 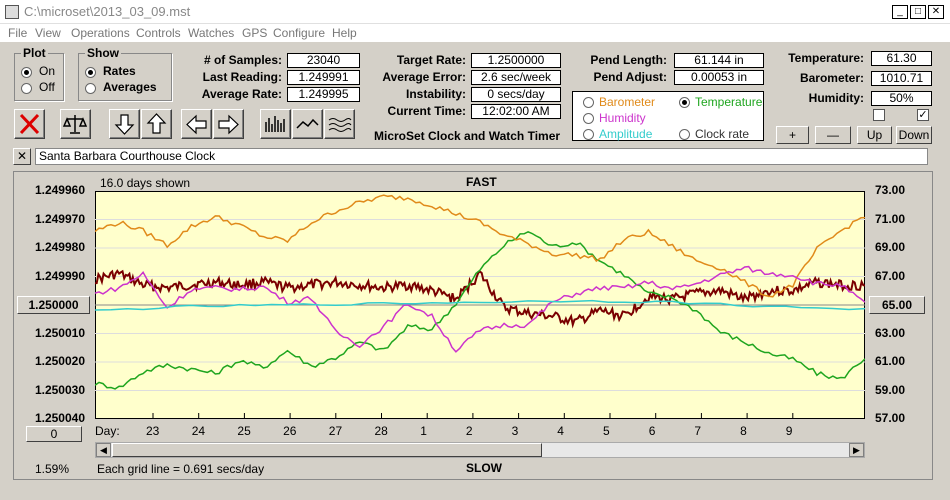 I want to click on scroll-left-arrow-icon: ◀, so click(x=103, y=450).